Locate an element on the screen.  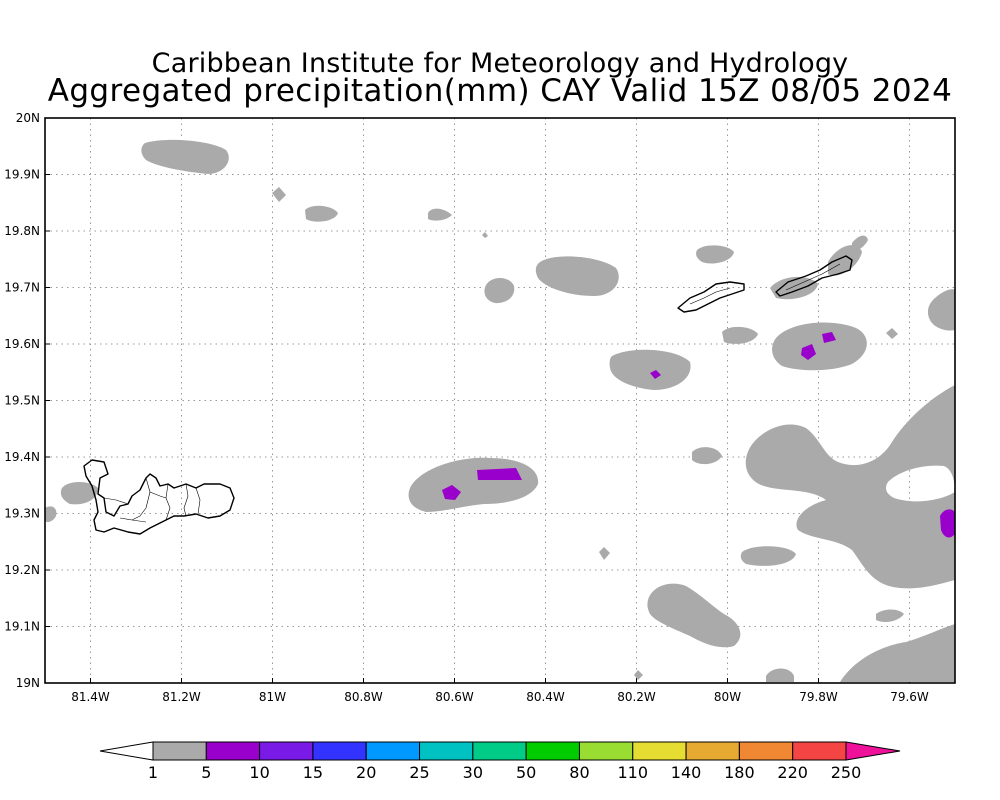
colorbar is located at coordinates (500, 751).